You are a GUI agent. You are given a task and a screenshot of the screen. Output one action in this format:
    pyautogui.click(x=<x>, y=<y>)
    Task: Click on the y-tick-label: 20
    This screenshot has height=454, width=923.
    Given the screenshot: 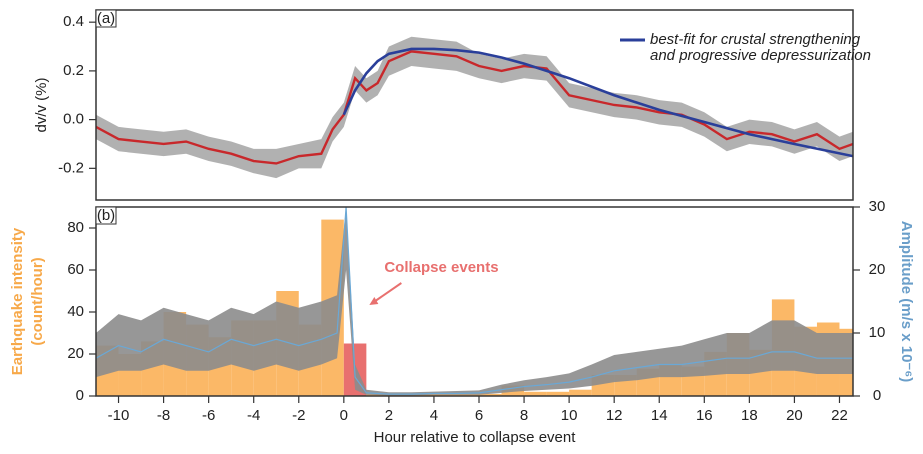 What is the action you would take?
    pyautogui.click(x=75, y=353)
    